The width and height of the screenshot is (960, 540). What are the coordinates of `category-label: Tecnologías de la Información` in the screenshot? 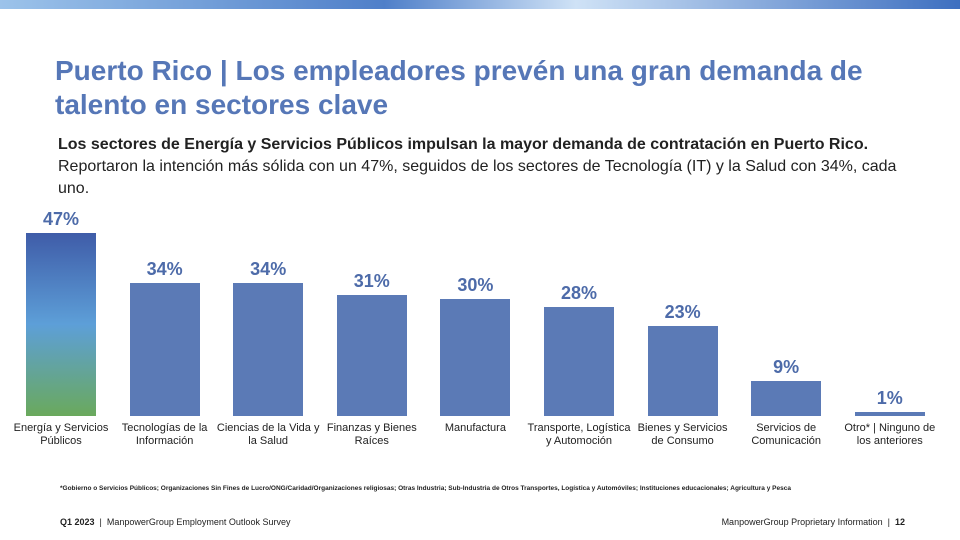 It's located at (164, 434).